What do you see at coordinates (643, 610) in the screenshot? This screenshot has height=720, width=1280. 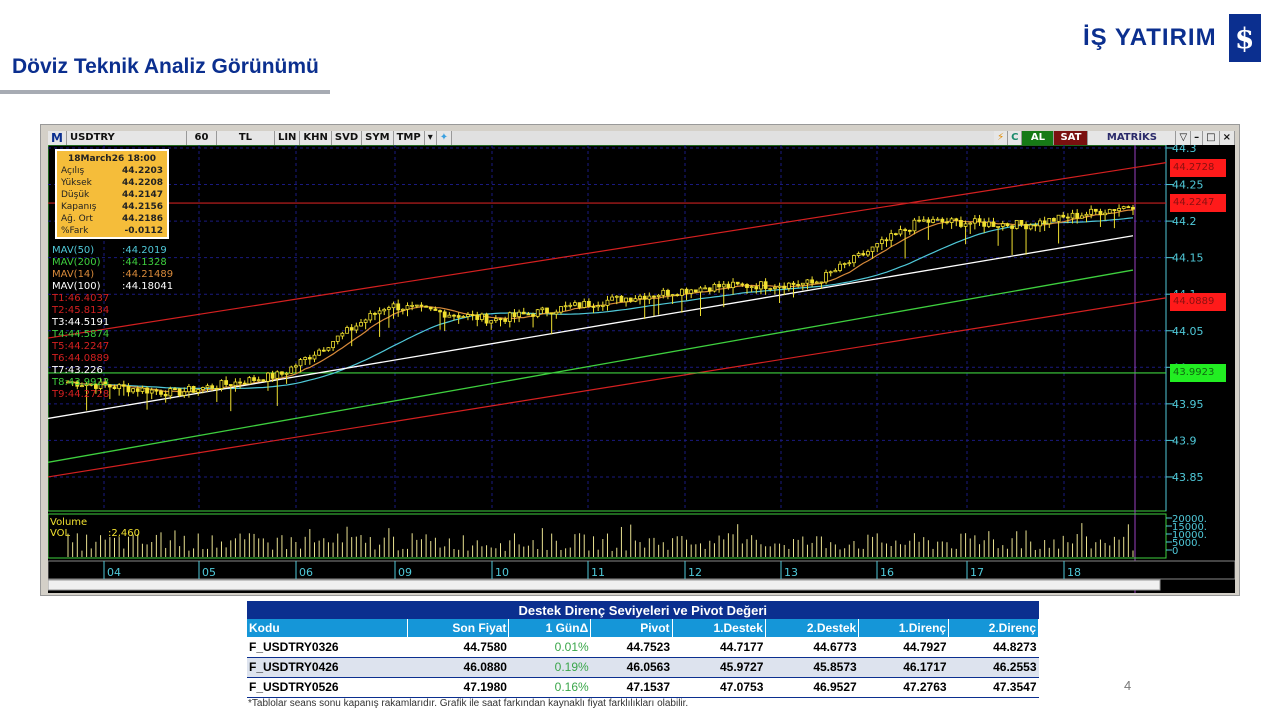 I see `table-caption: Destek Direnç Seviyeleri ve Pivot Değeri` at bounding box center [643, 610].